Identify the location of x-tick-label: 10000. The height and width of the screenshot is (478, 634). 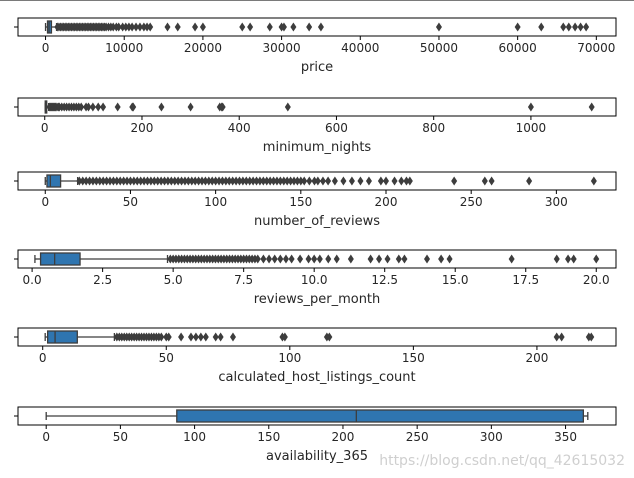
(124, 48).